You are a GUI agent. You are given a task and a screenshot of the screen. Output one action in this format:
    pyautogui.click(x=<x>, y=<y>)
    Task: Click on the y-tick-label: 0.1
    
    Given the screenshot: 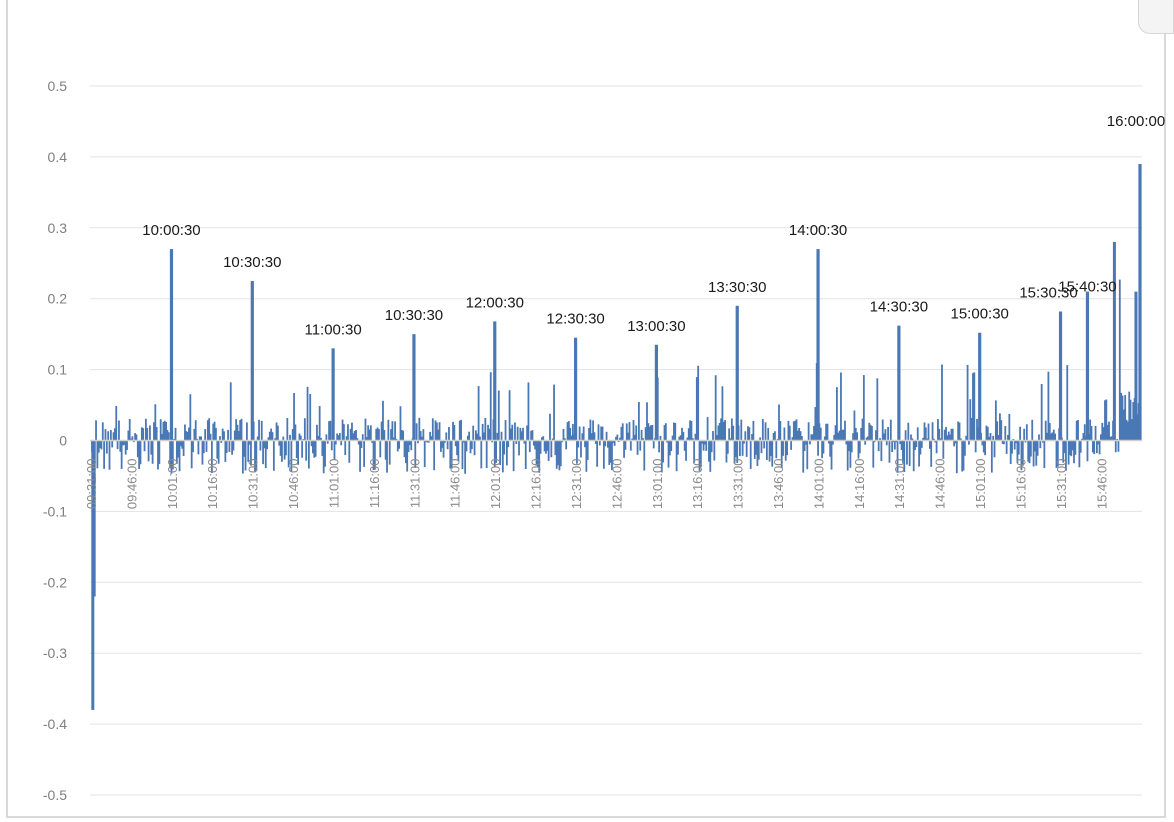 What is the action you would take?
    pyautogui.click(x=58, y=370)
    